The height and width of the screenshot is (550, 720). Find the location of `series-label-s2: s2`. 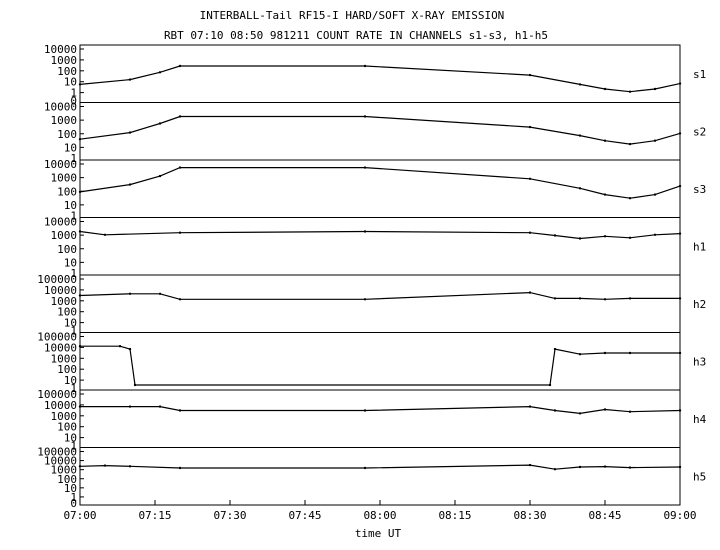

series-label-s2: s2 is located at coordinates (699, 131).